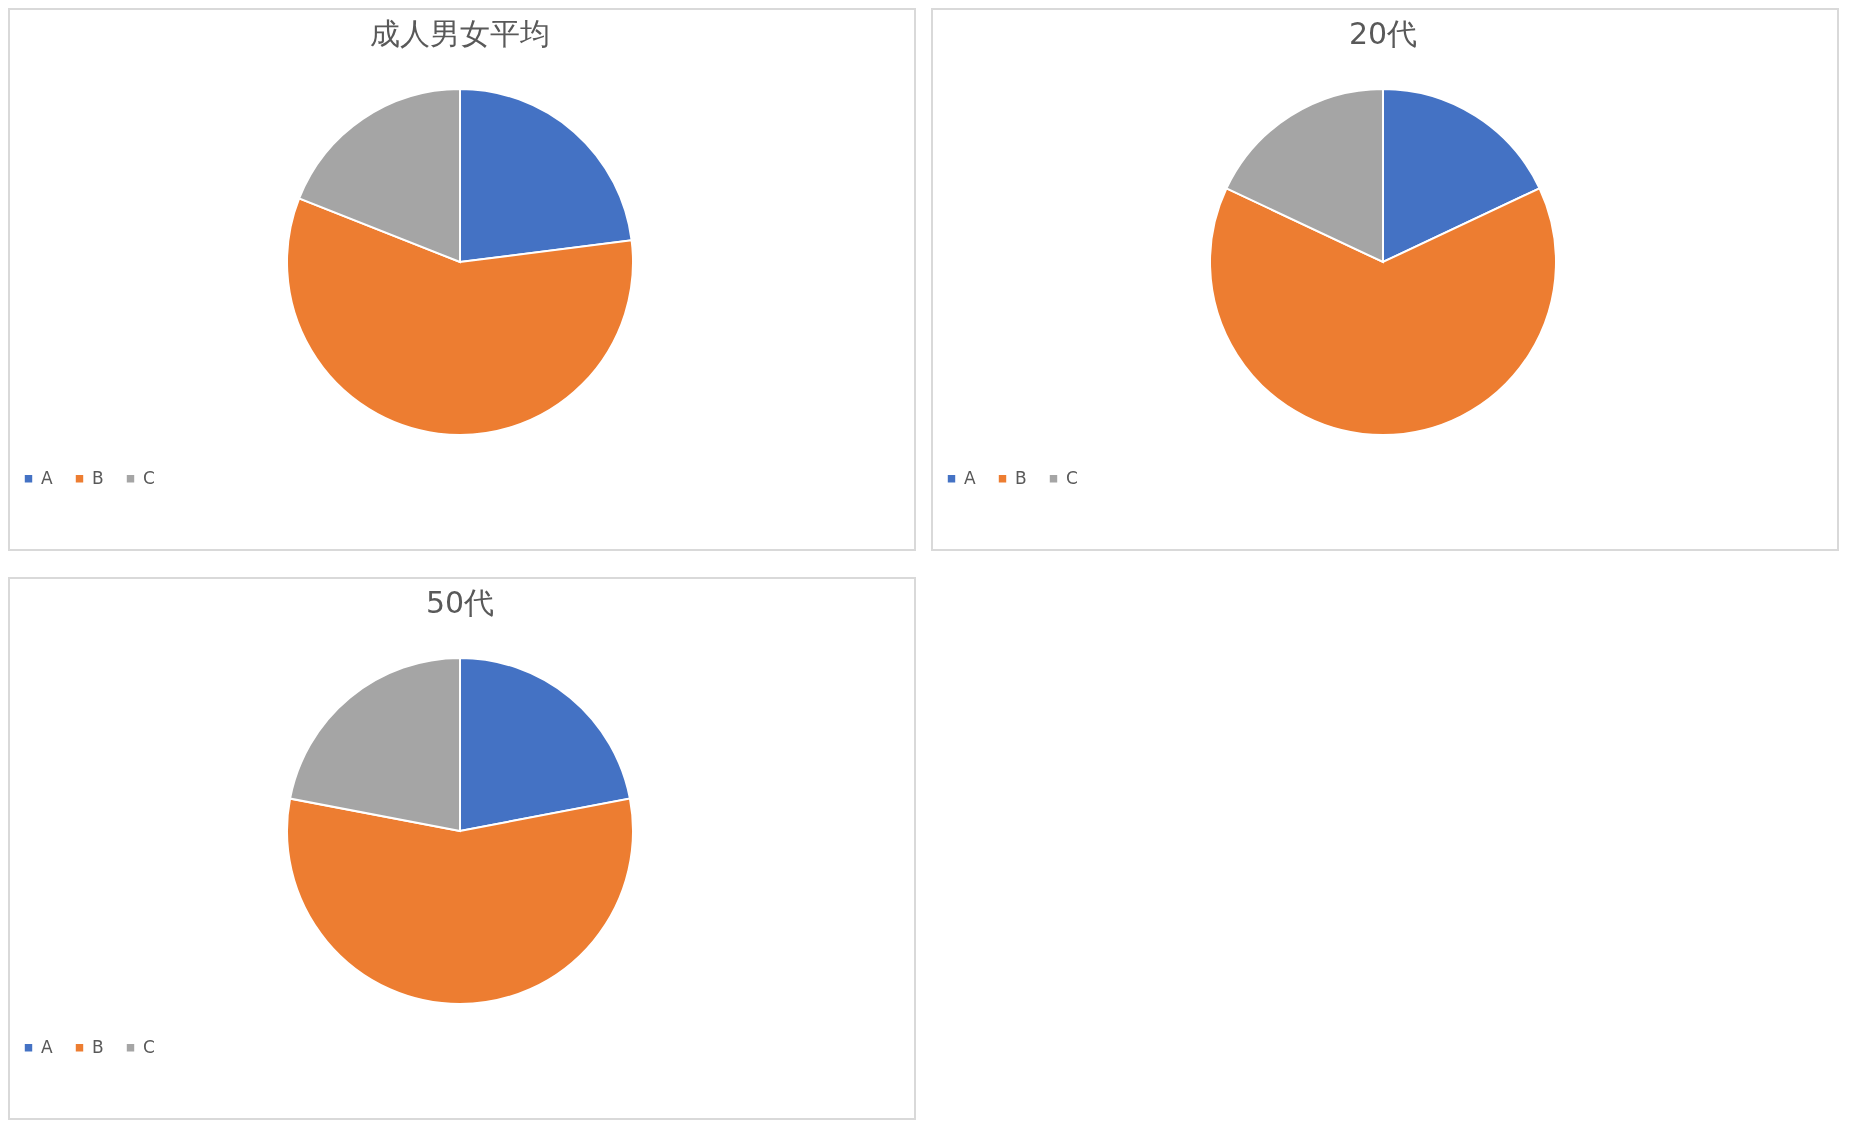  Describe the element at coordinates (460, 33) in the screenshot. I see `chart-title: 成人男女平均` at that location.